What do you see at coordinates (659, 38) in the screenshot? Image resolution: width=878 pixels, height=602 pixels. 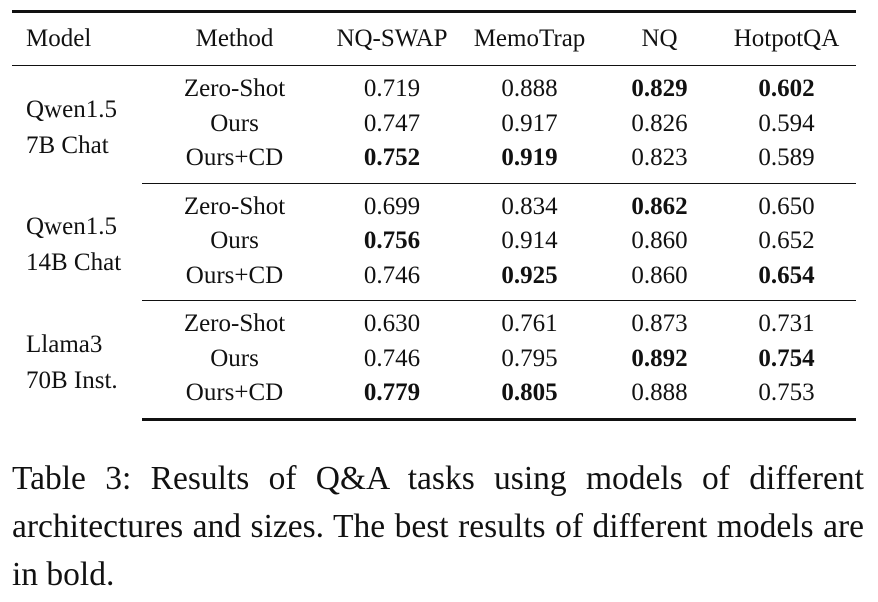 I see `header-nq: NQ` at bounding box center [659, 38].